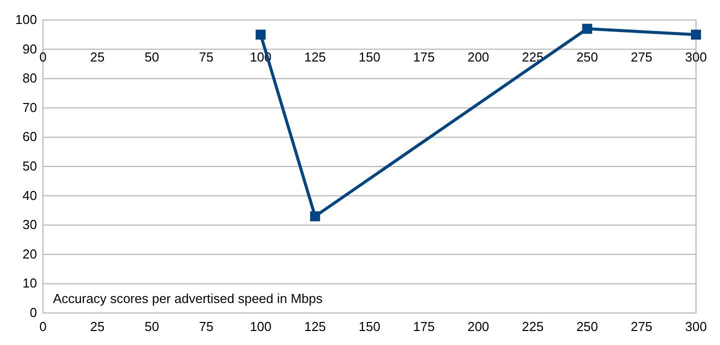 This screenshot has width=720, height=345. What do you see at coordinates (641, 56) in the screenshot?
I see `x-tick-label: 275` at bounding box center [641, 56].